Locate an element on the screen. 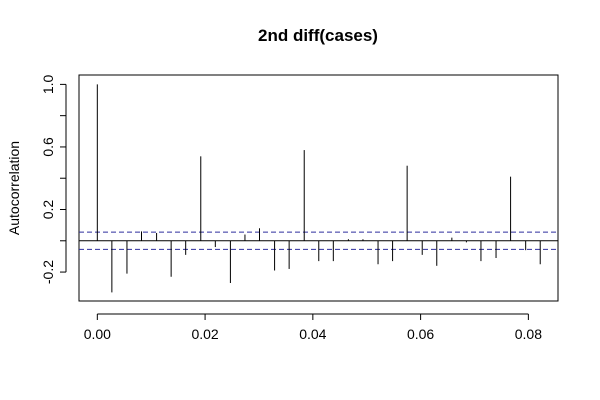  chart-title: 2nd diff(cases) is located at coordinates (318, 35).